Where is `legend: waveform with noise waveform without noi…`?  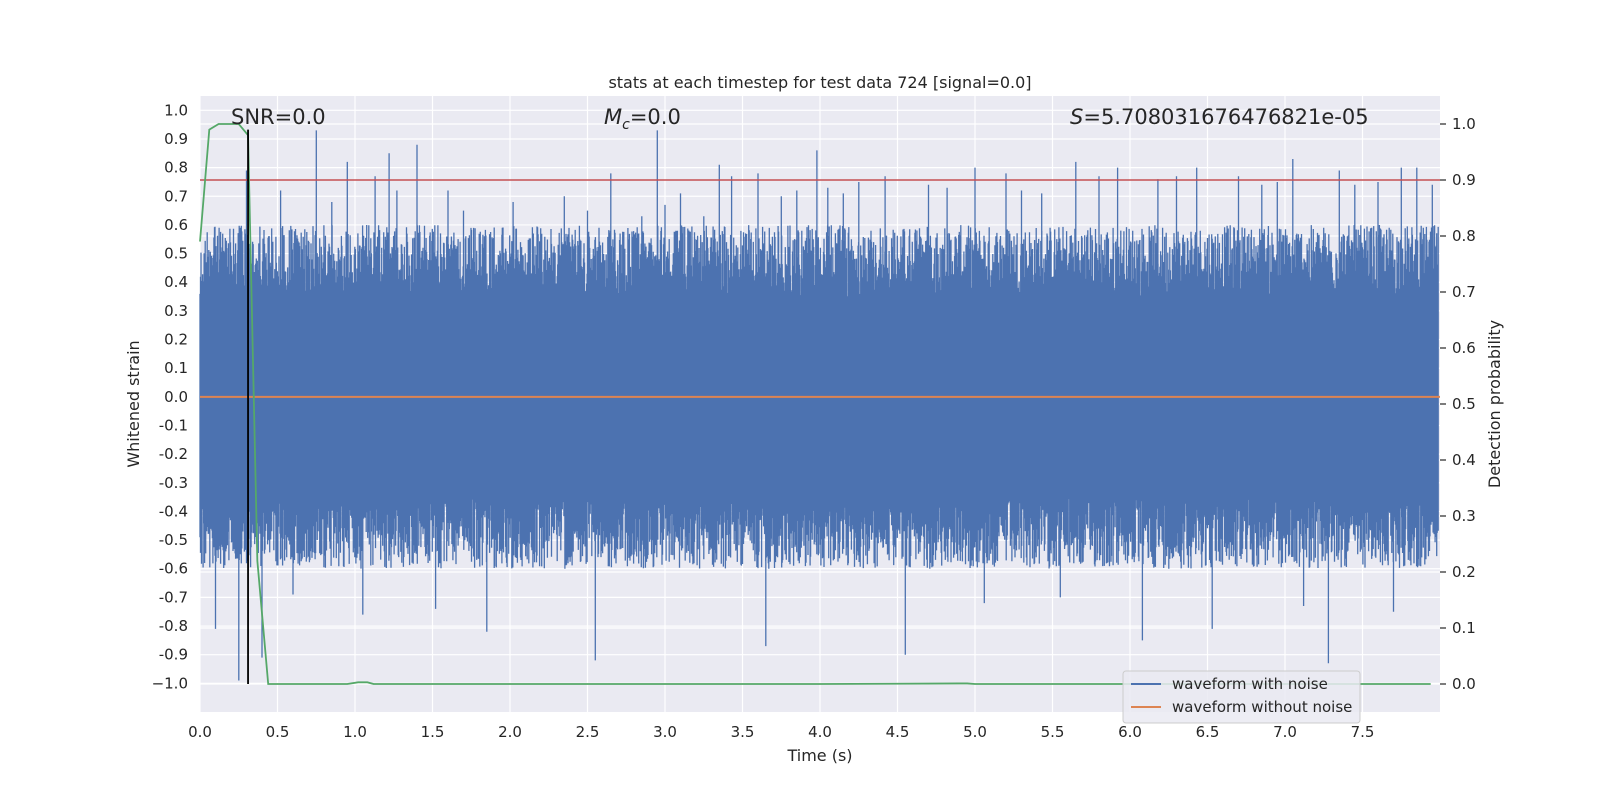
legend: waveform with noise waveform without noi… is located at coordinates (1241, 697).